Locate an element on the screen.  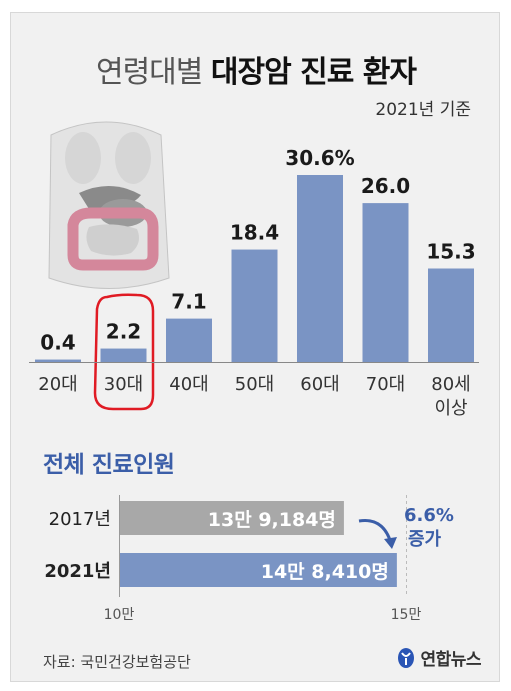
total-year-label-0: 2017년 is located at coordinates (80, 519).